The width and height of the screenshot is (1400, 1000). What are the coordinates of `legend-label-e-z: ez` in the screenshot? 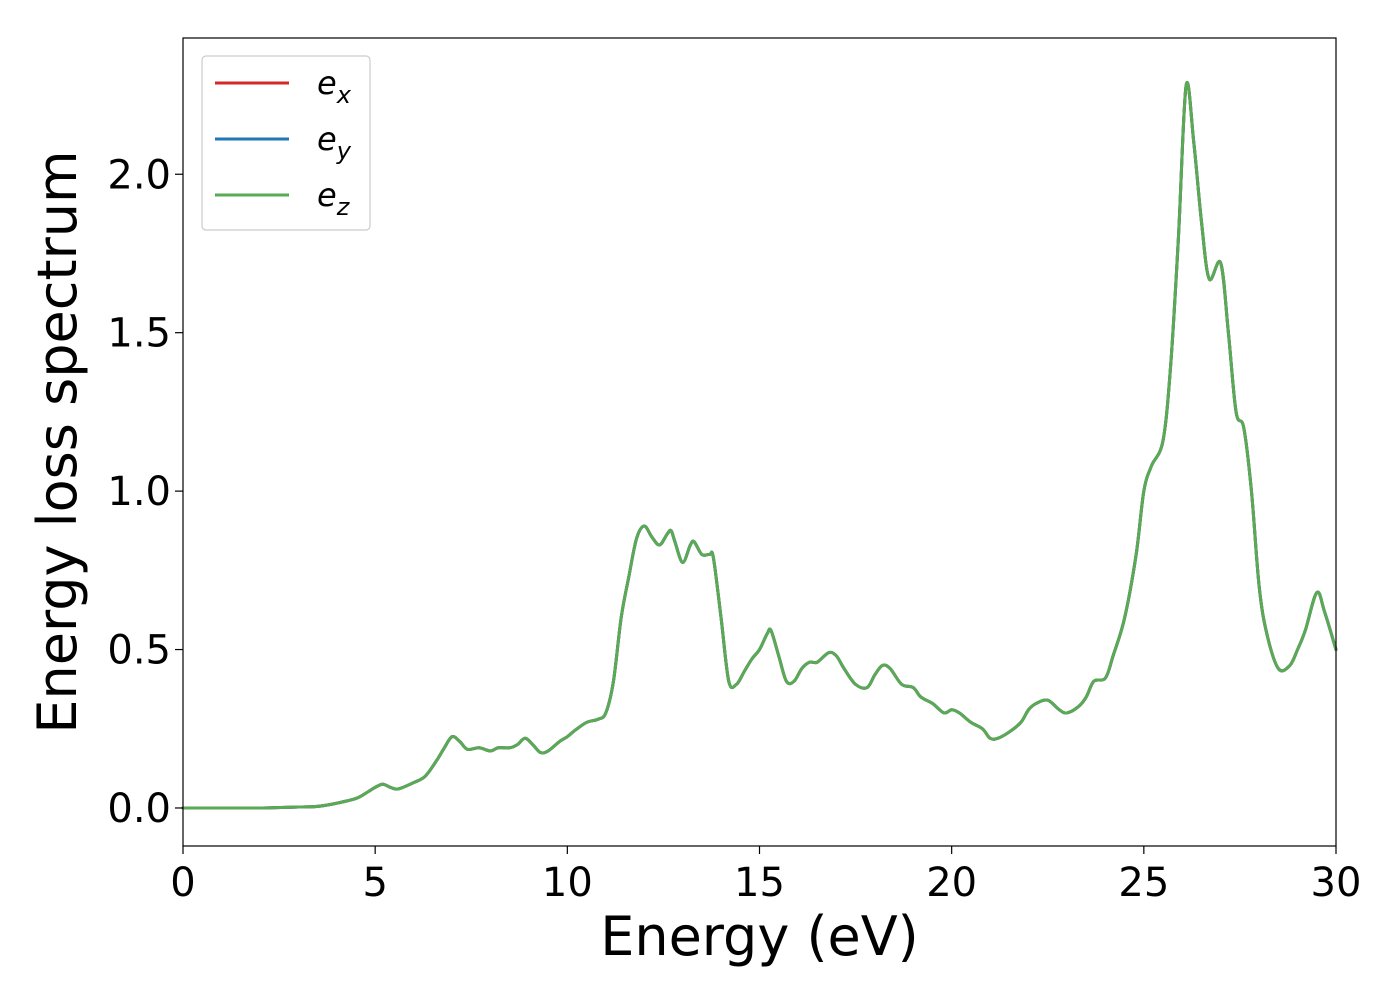 It's located at (334, 198).